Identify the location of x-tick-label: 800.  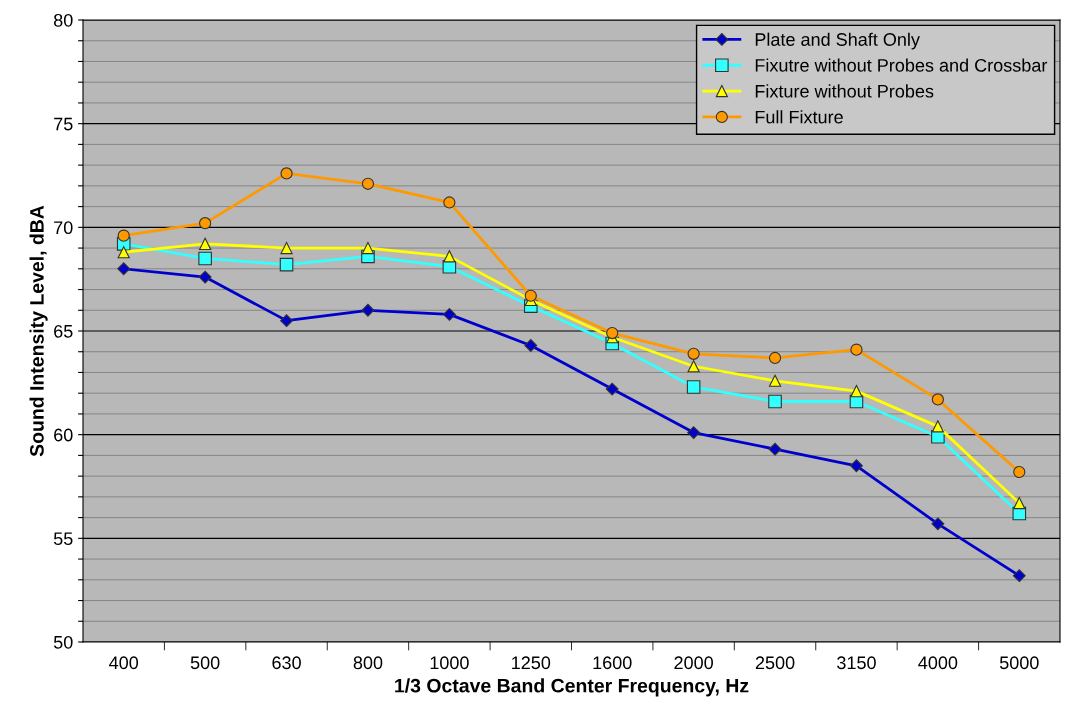
(368, 663).